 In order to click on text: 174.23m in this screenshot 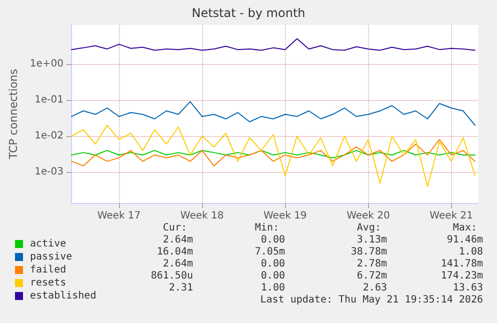, I will do `click(461, 276)`.